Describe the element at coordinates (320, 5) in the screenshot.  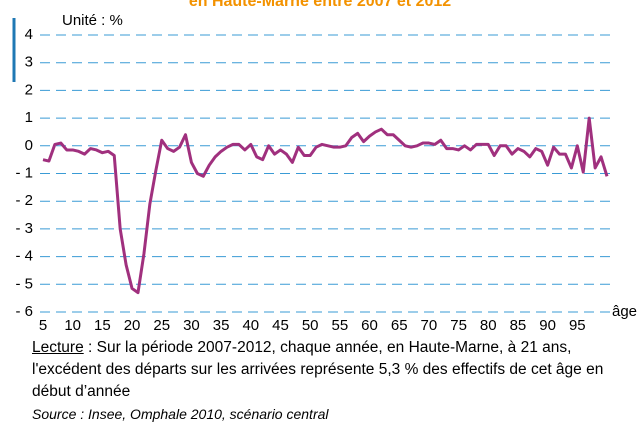
I see `chart-title: en Haute-Marne entre 2007 et 2012` at that location.